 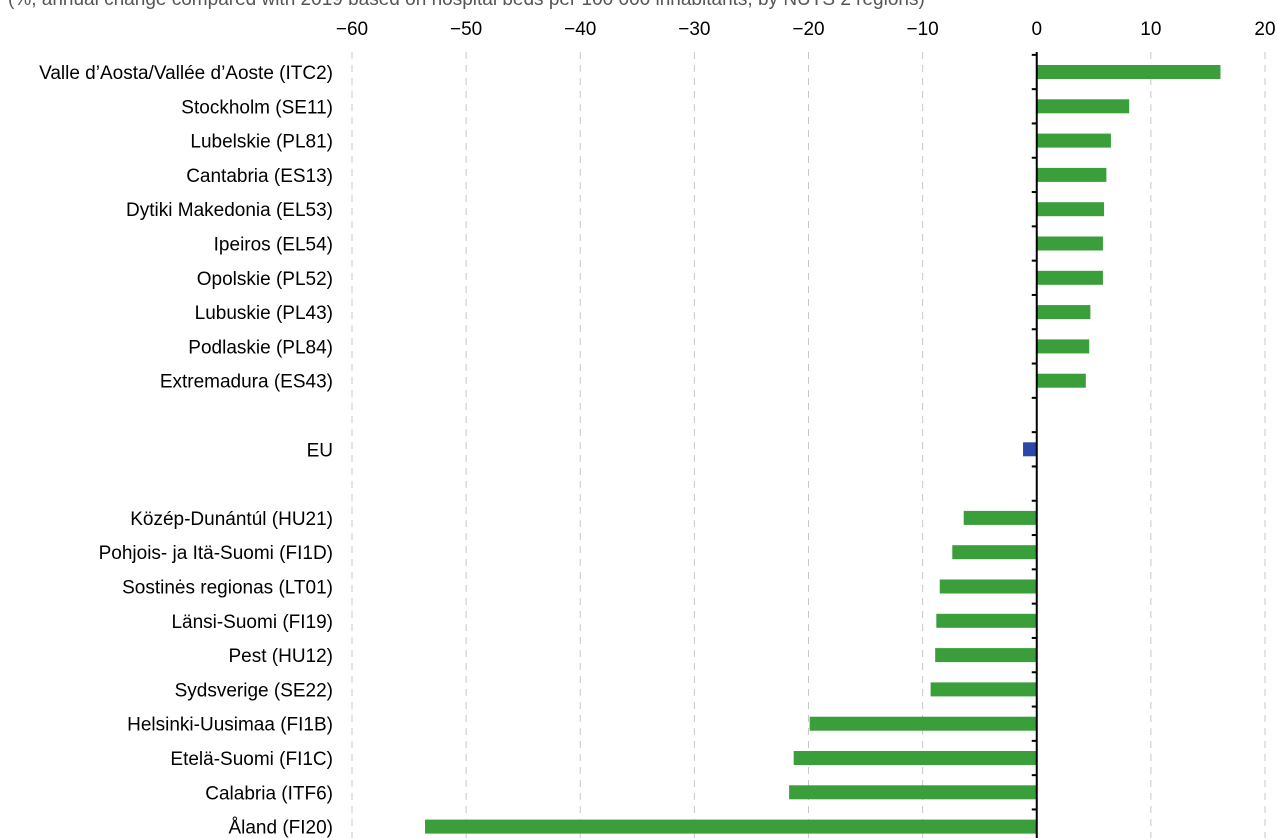 What do you see at coordinates (269, 793) in the screenshot?
I see `category-label: Calabria (ITF6)` at bounding box center [269, 793].